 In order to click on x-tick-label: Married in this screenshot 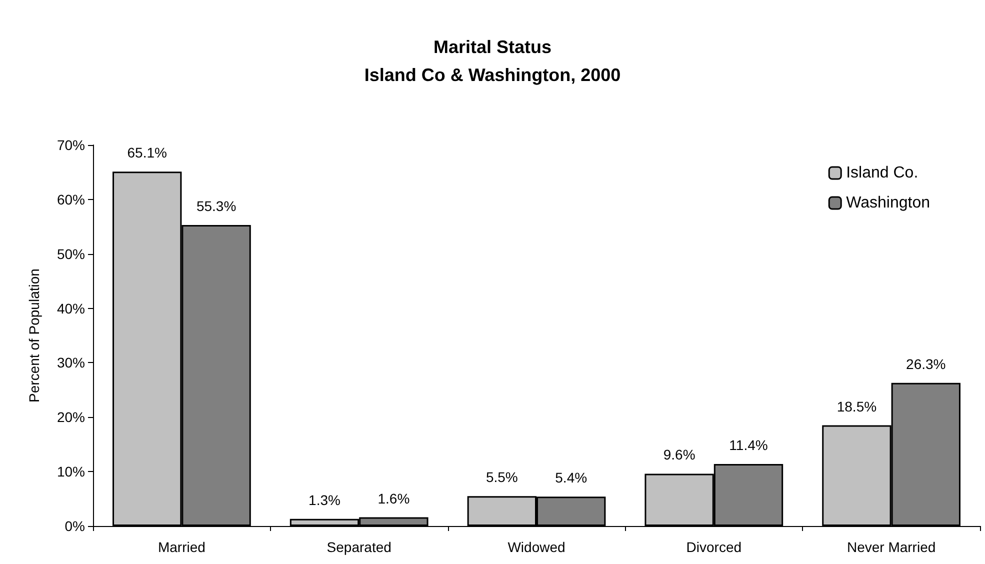, I will do `click(182, 547)`.